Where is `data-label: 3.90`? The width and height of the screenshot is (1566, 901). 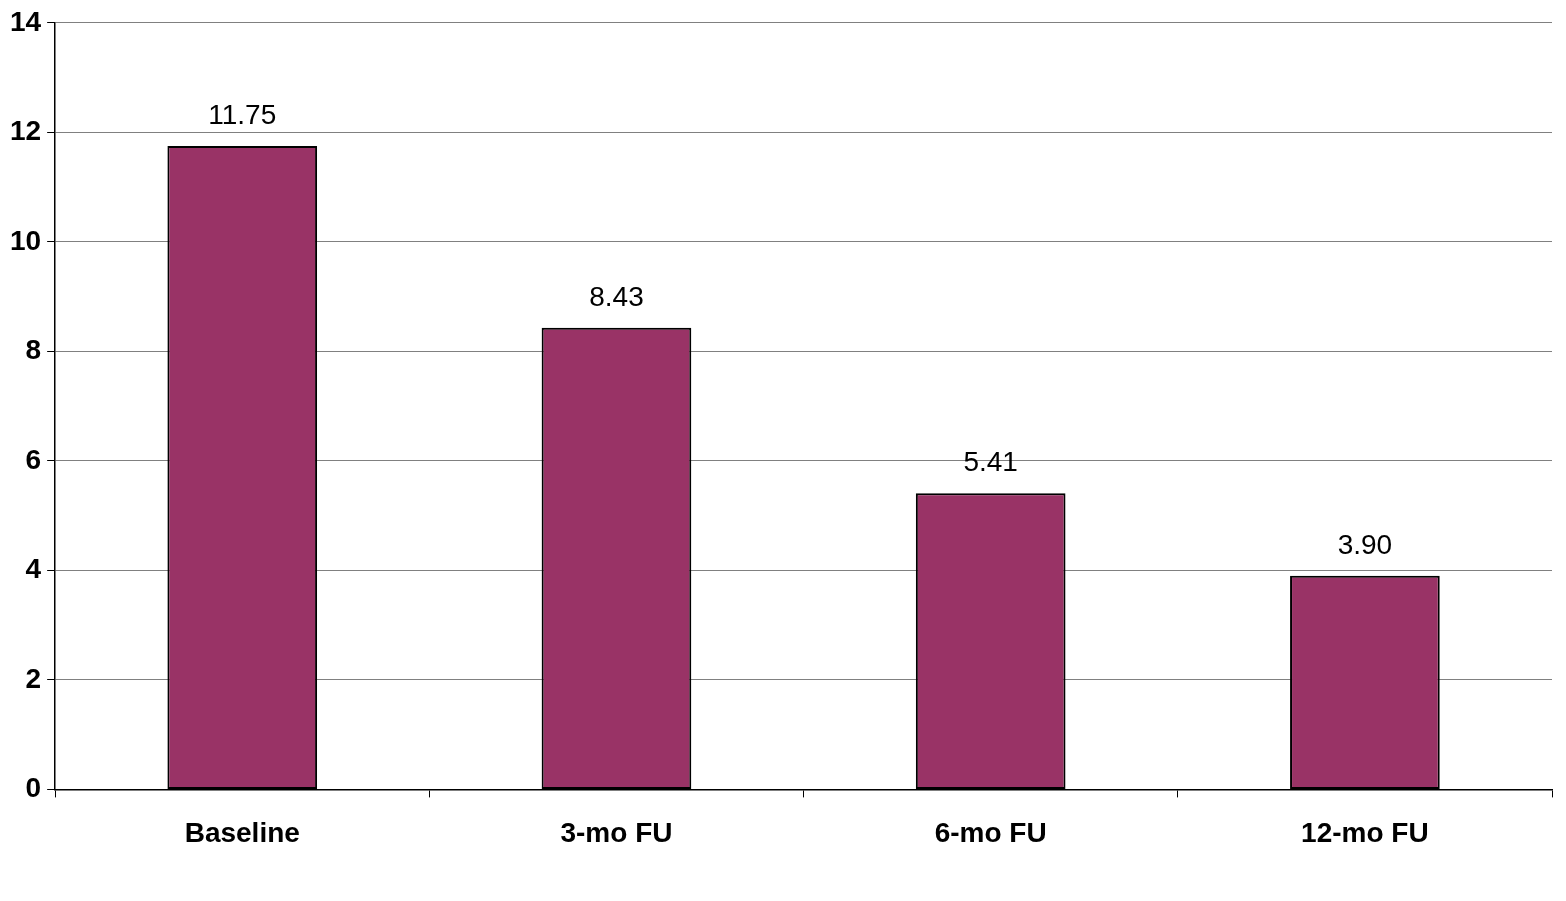 data-label: 3.90 is located at coordinates (1365, 544).